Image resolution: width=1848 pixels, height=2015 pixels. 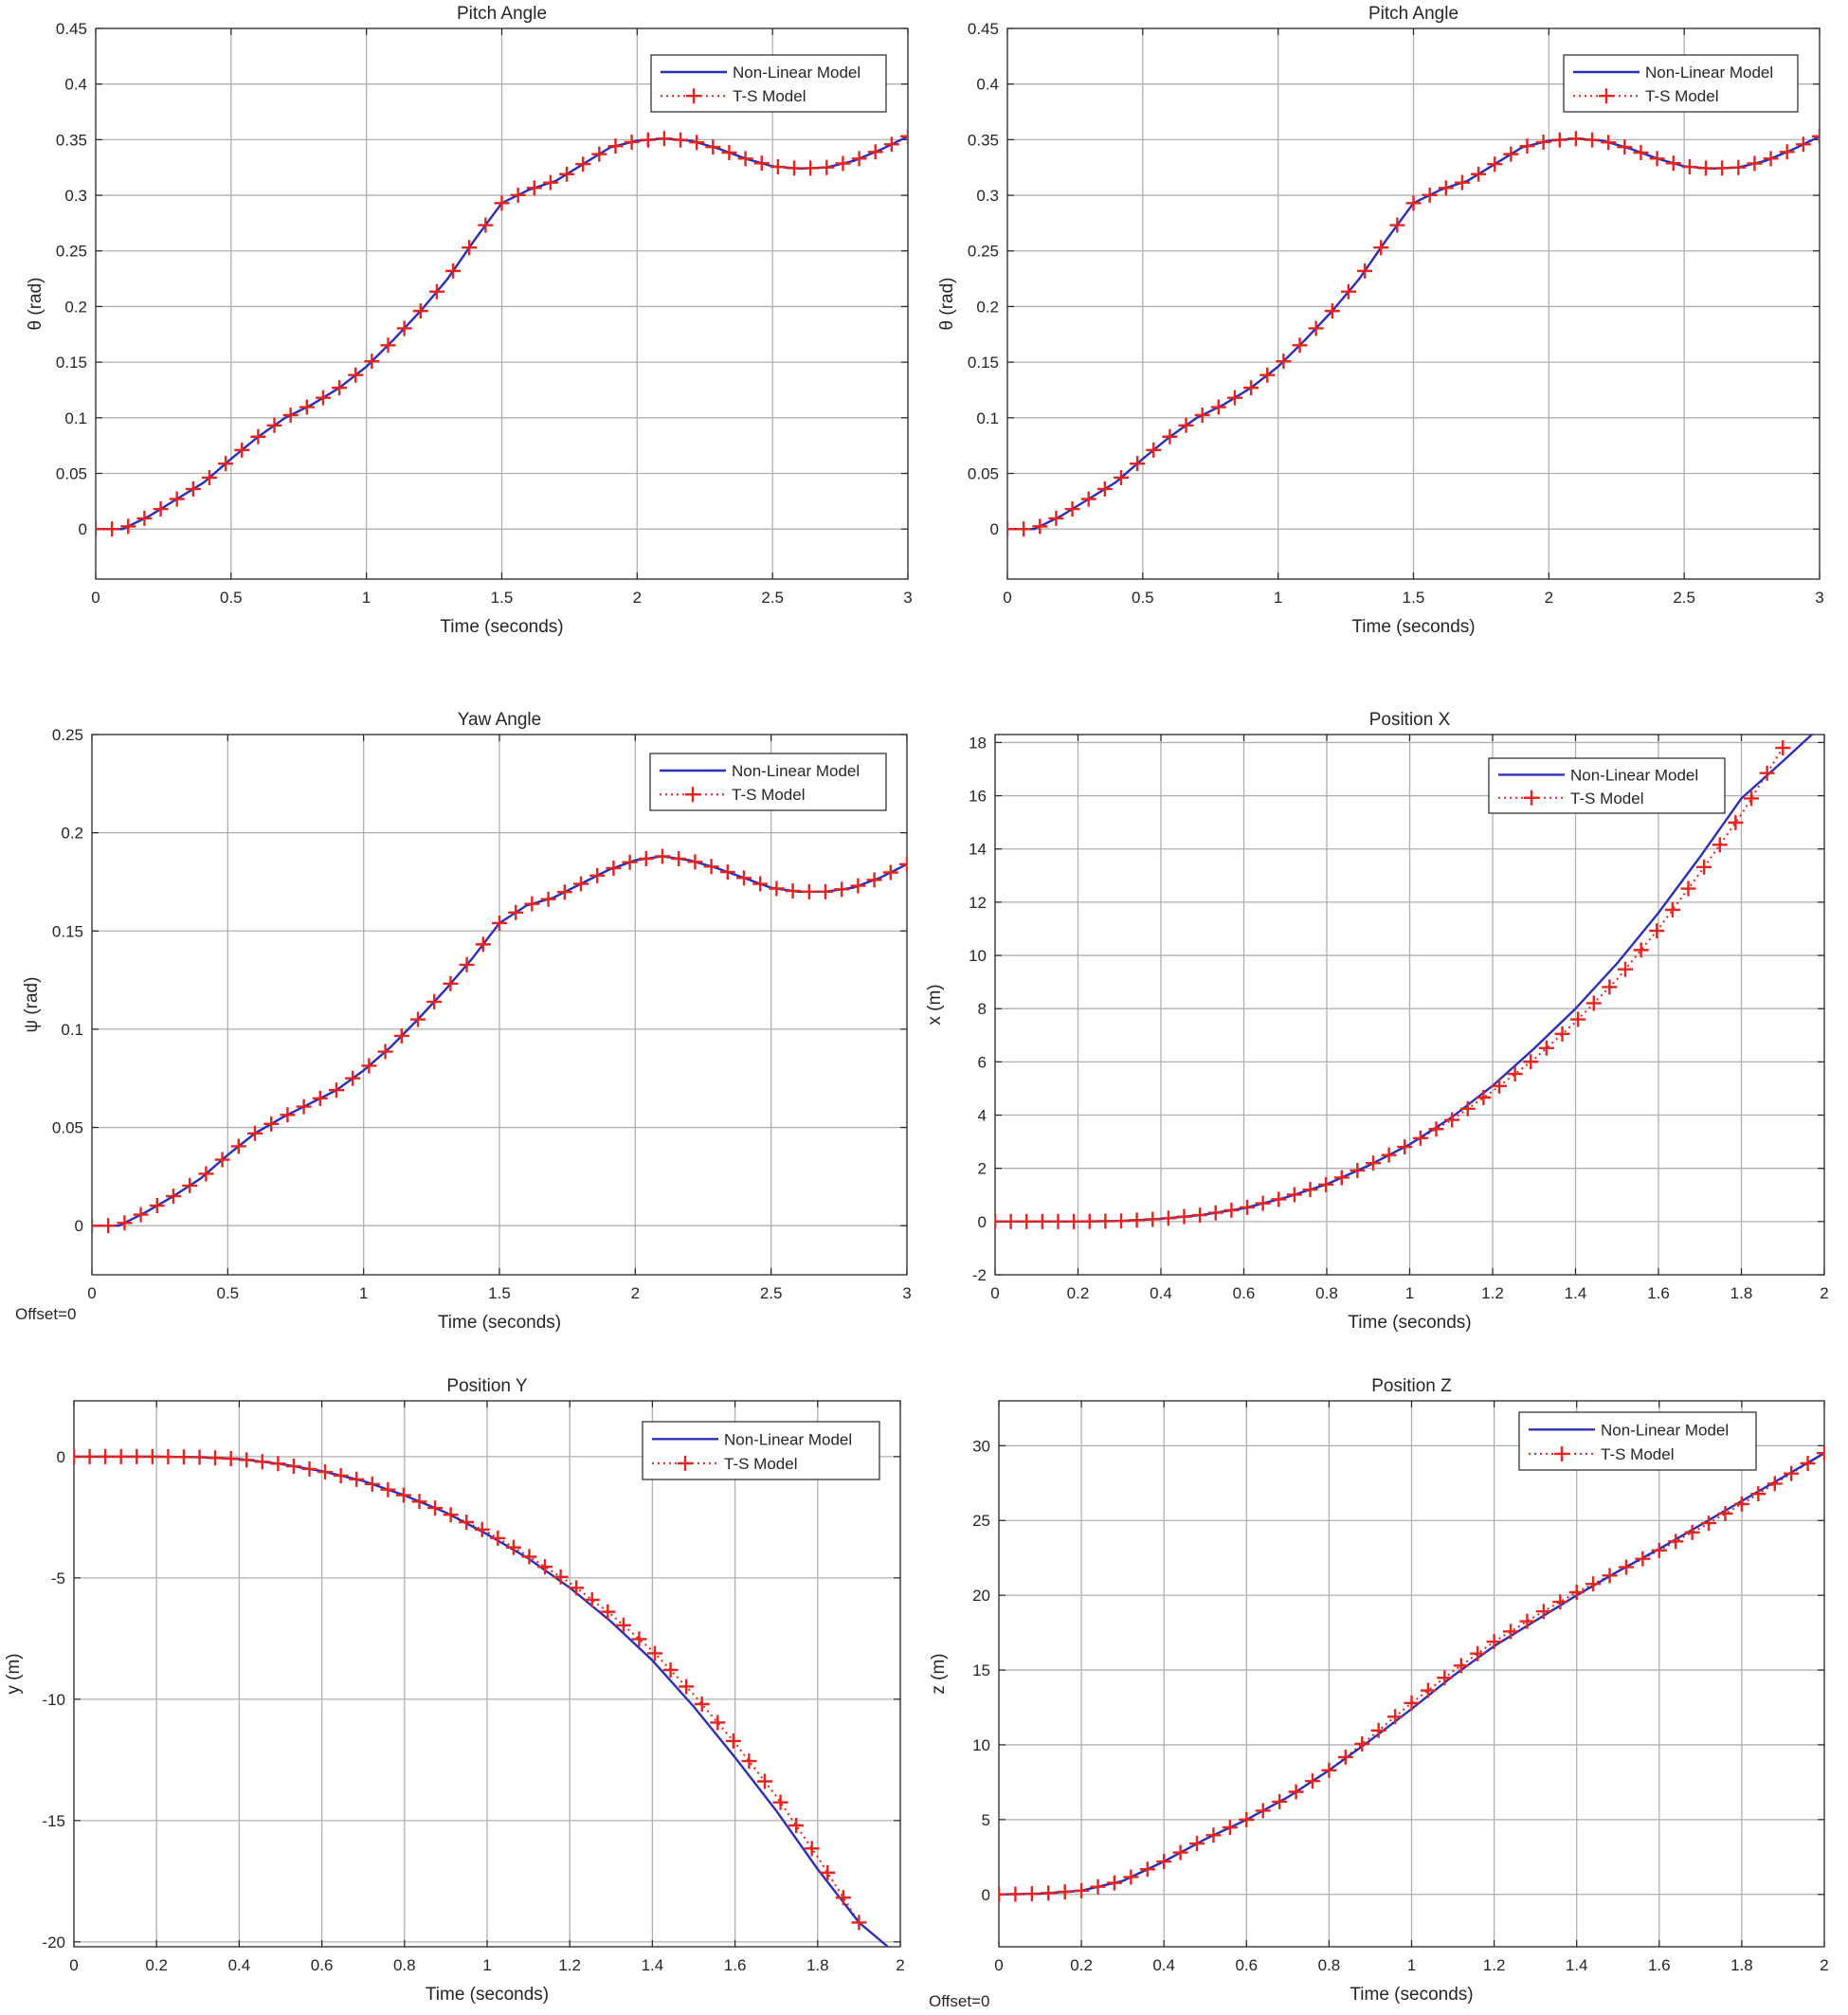 What do you see at coordinates (984, 473) in the screenshot?
I see `y-tick-label: 0.05` at bounding box center [984, 473].